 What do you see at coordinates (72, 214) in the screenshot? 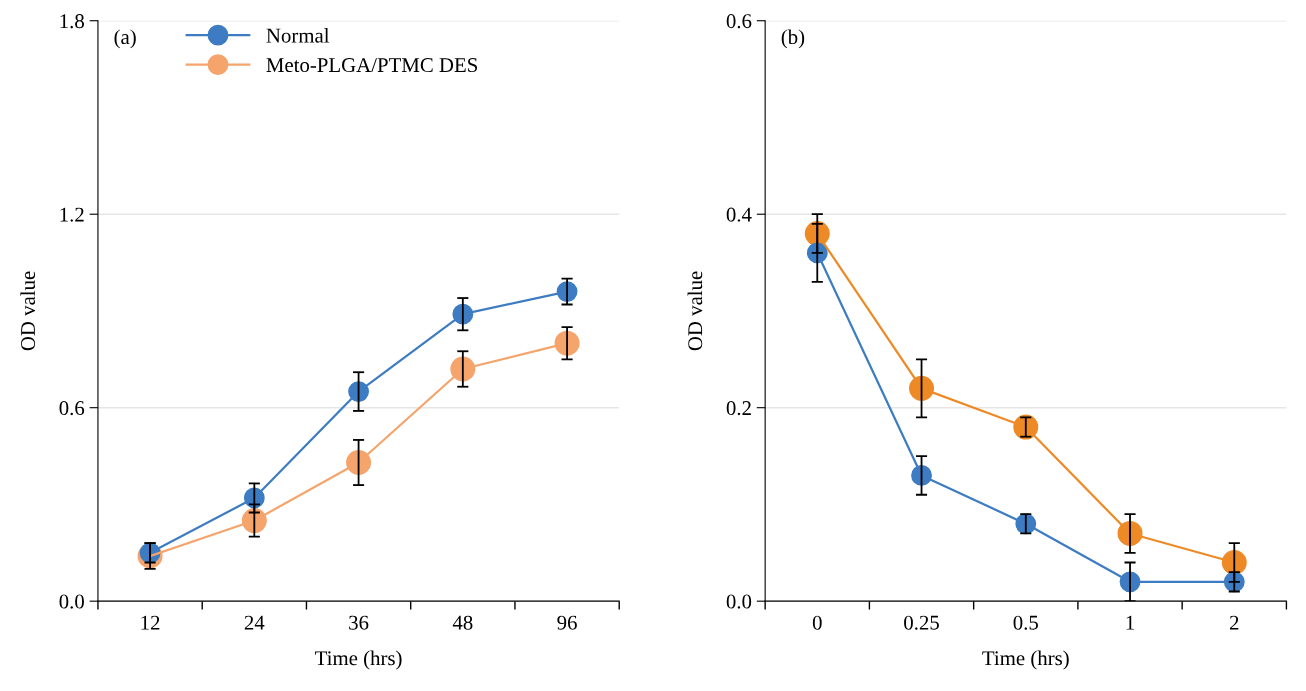
I see `y-tick-label: 1.2` at bounding box center [72, 214].